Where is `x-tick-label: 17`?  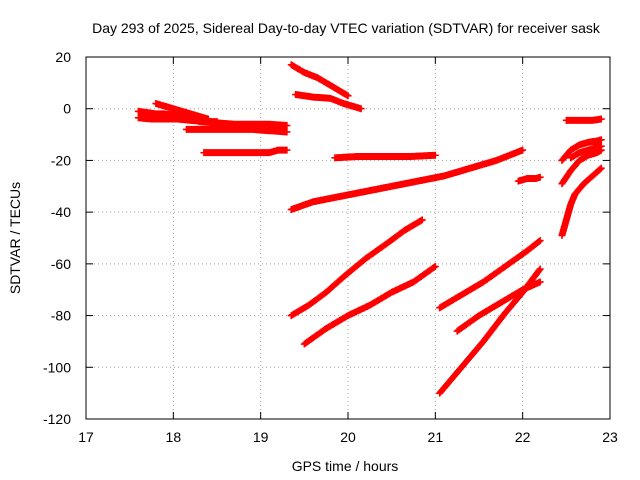
x-tick-label: 17 is located at coordinates (86, 437).